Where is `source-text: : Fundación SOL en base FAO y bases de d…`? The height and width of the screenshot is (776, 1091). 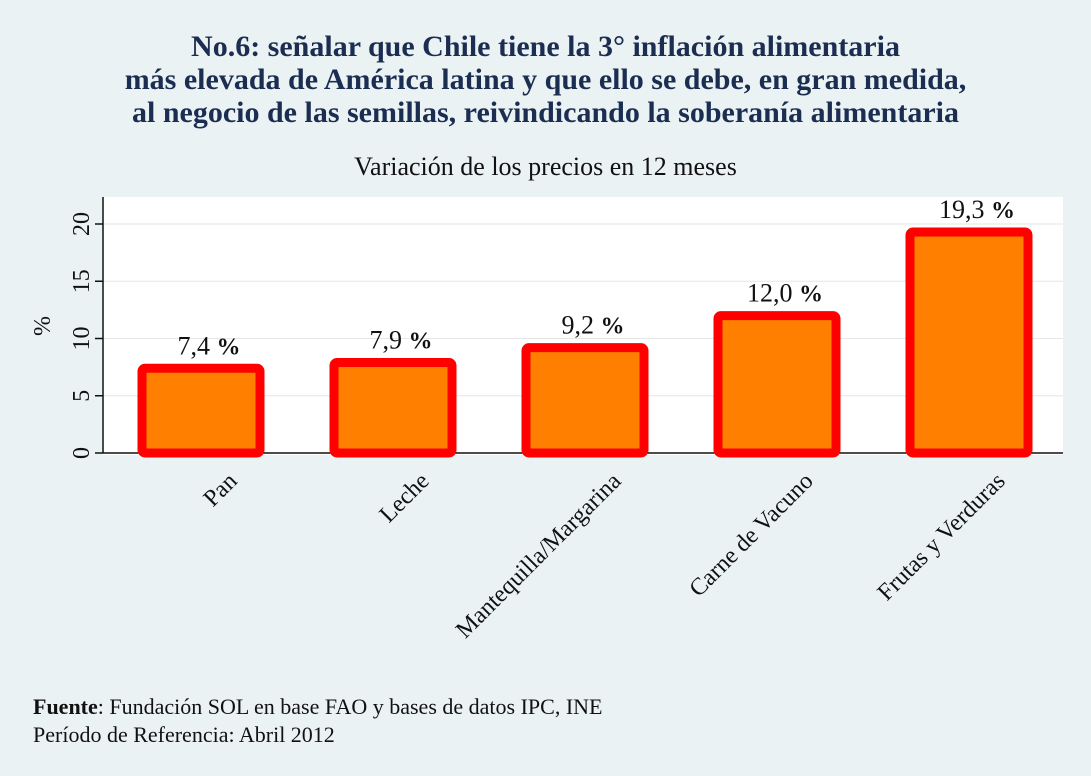
source-text: : Fundación SOL en base FAO y bases de d… is located at coordinates (350, 706).